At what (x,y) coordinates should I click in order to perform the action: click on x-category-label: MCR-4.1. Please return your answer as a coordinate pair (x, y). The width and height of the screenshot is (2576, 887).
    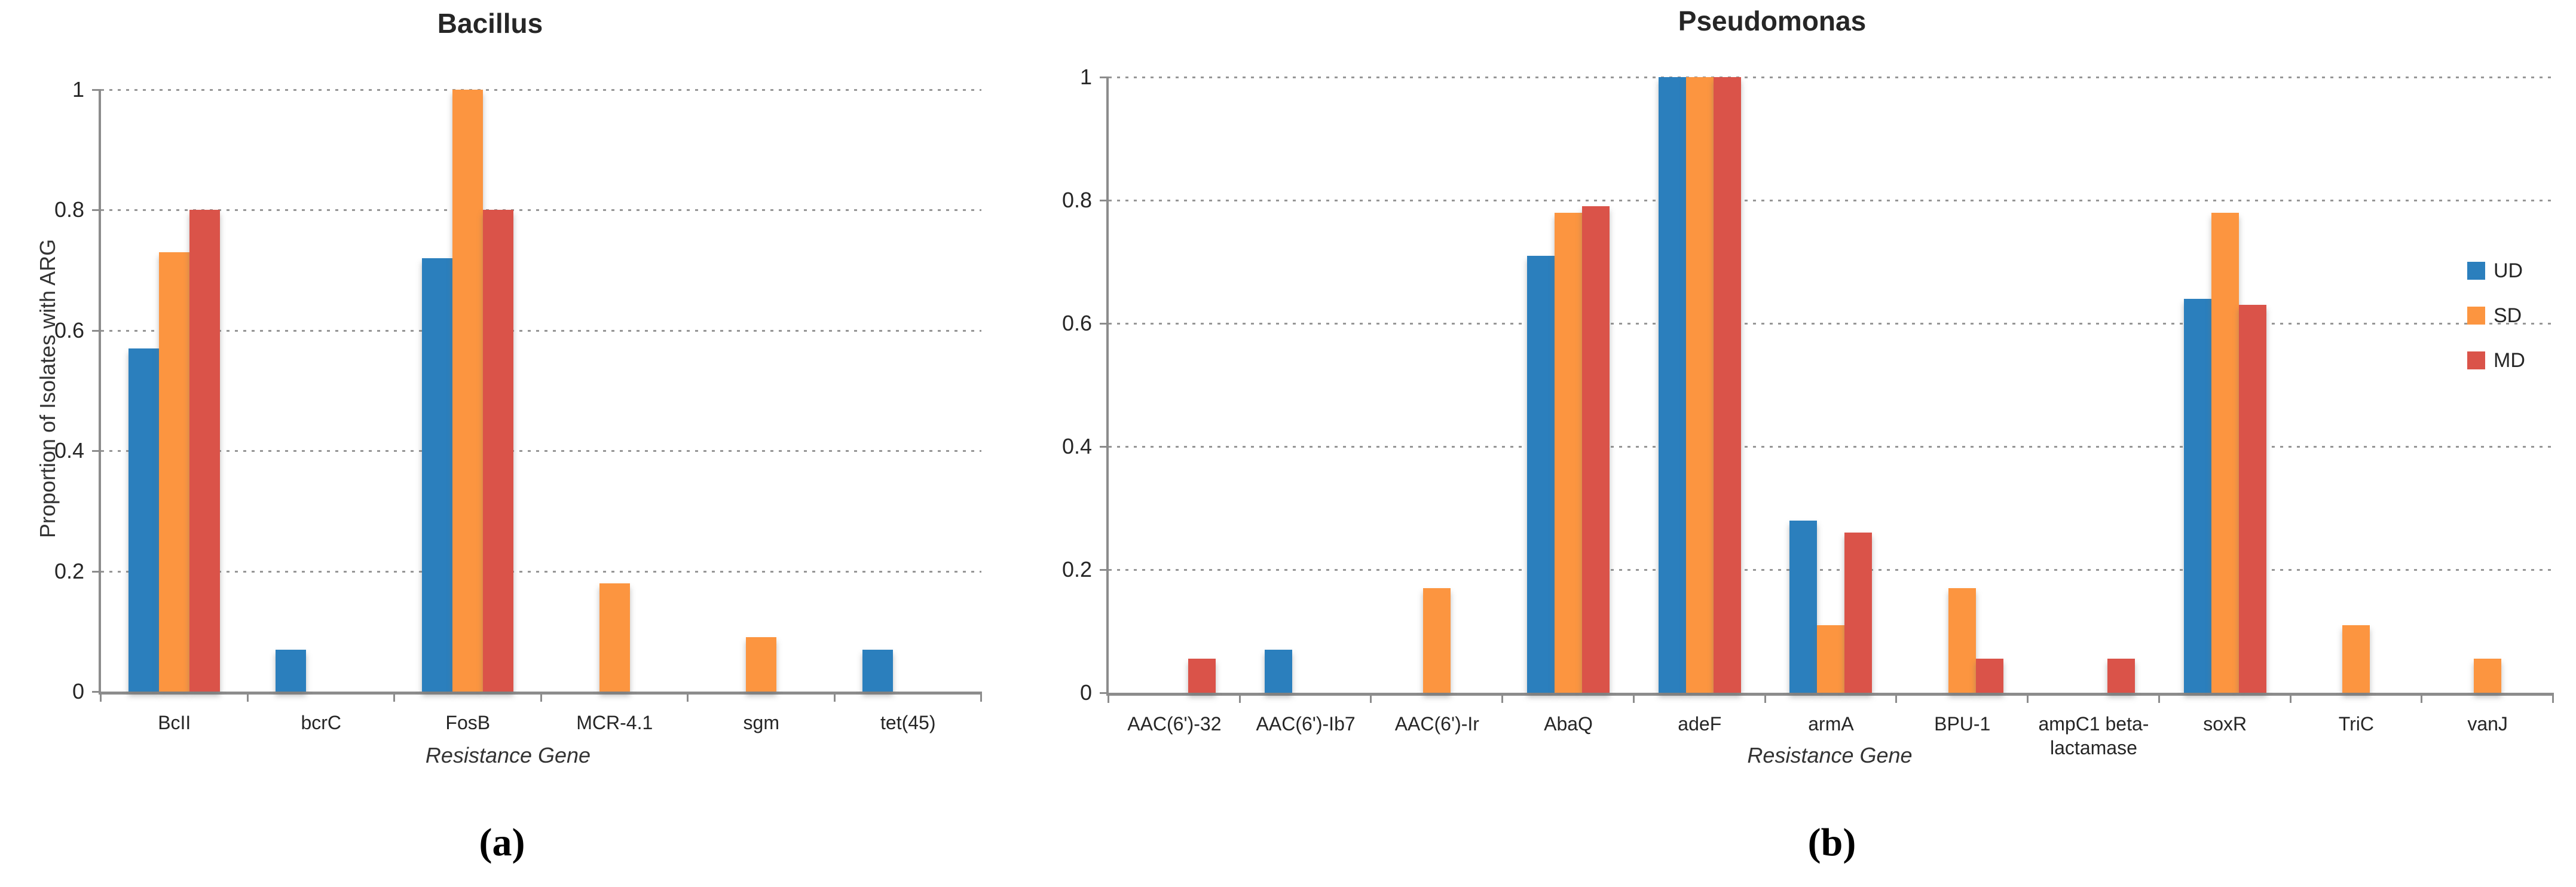
    Looking at the image, I should click on (614, 722).